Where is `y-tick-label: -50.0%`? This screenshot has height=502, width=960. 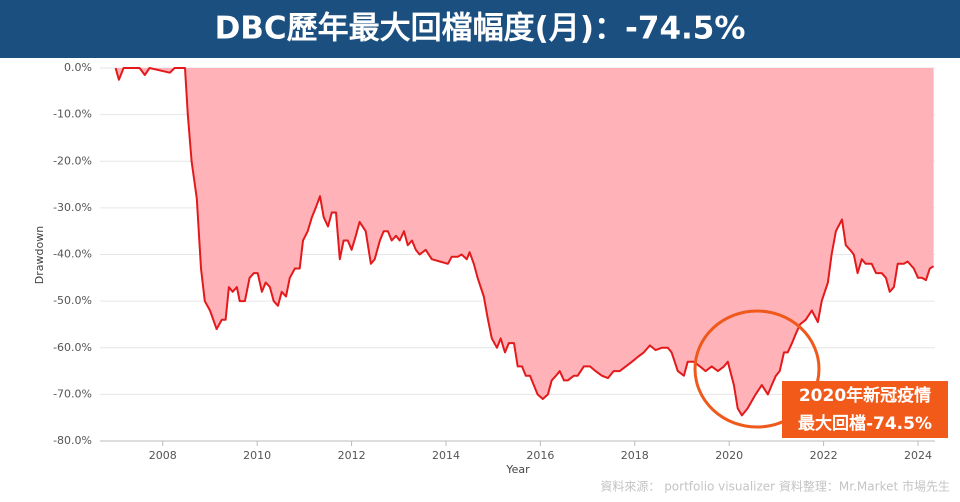 y-tick-label: -50.0% is located at coordinates (72, 300).